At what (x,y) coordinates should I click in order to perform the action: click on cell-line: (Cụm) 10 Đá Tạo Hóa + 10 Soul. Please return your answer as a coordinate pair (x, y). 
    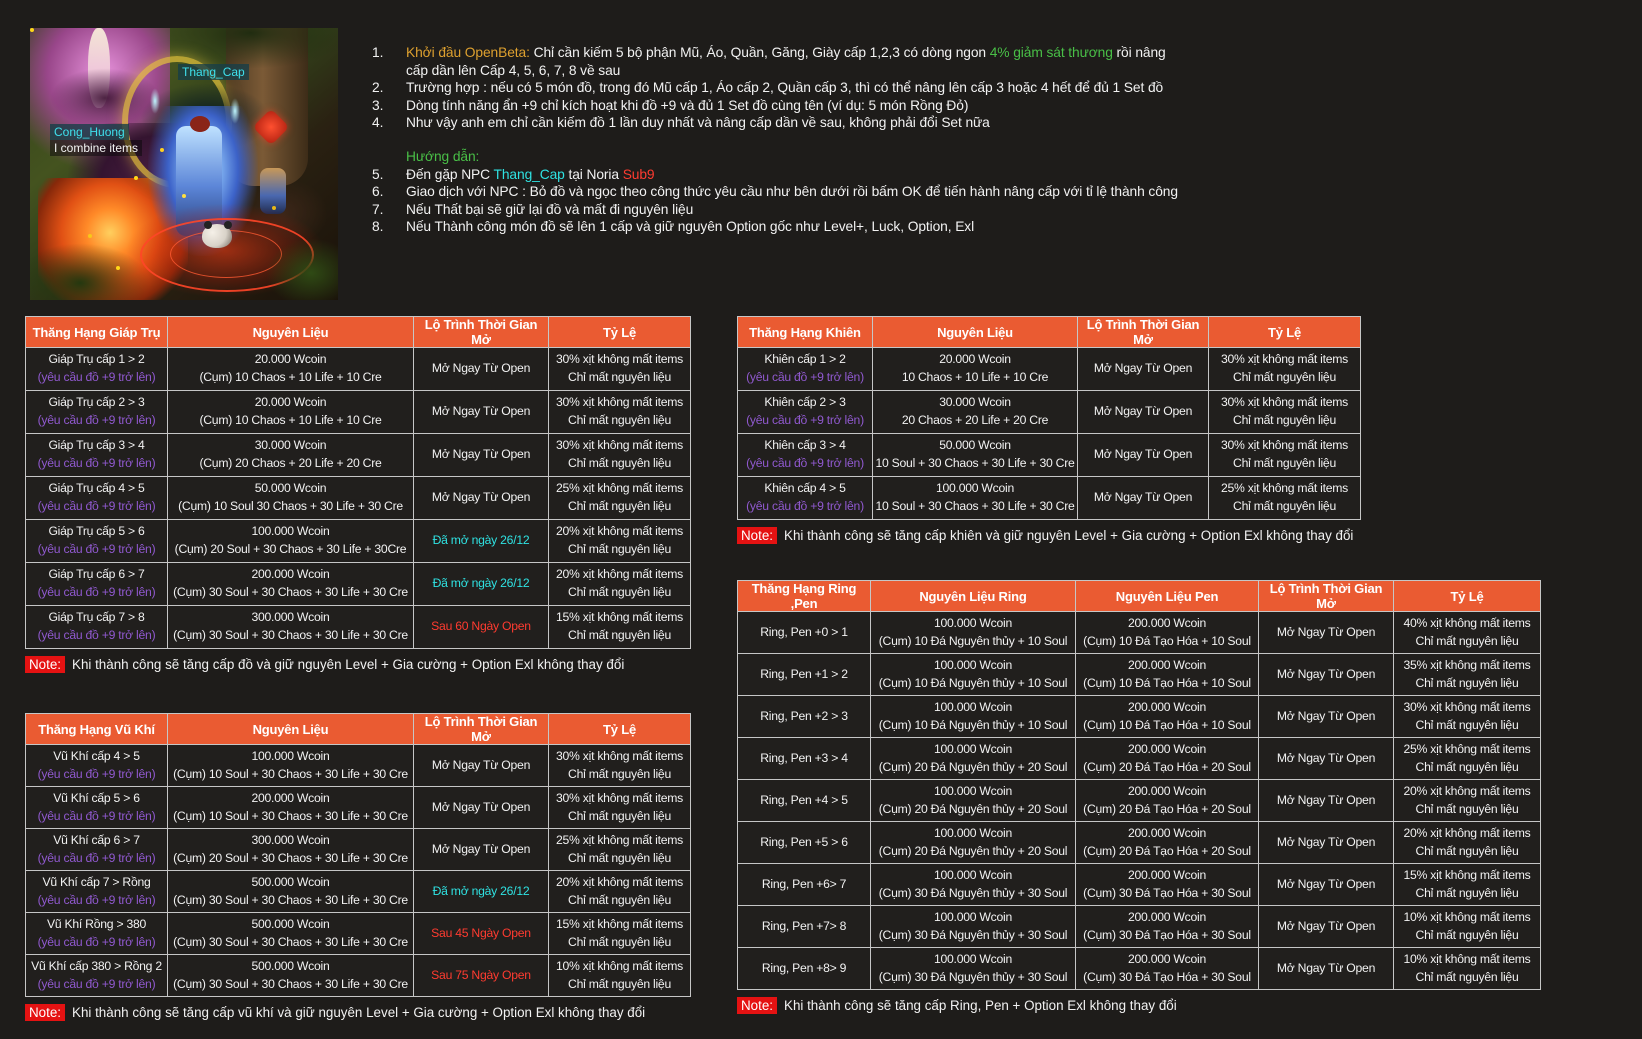
    Looking at the image, I should click on (1167, 682).